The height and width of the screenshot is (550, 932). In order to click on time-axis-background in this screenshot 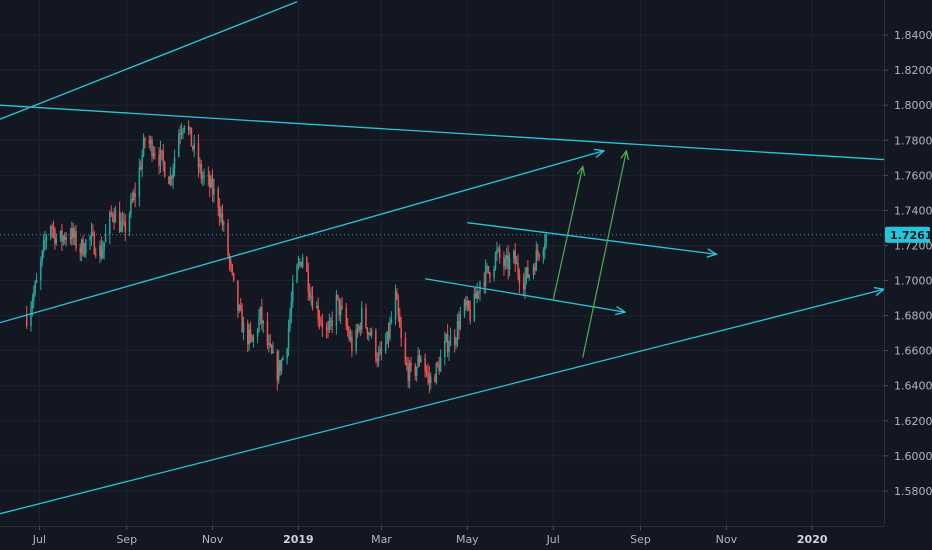, I will do `click(466, 538)`.